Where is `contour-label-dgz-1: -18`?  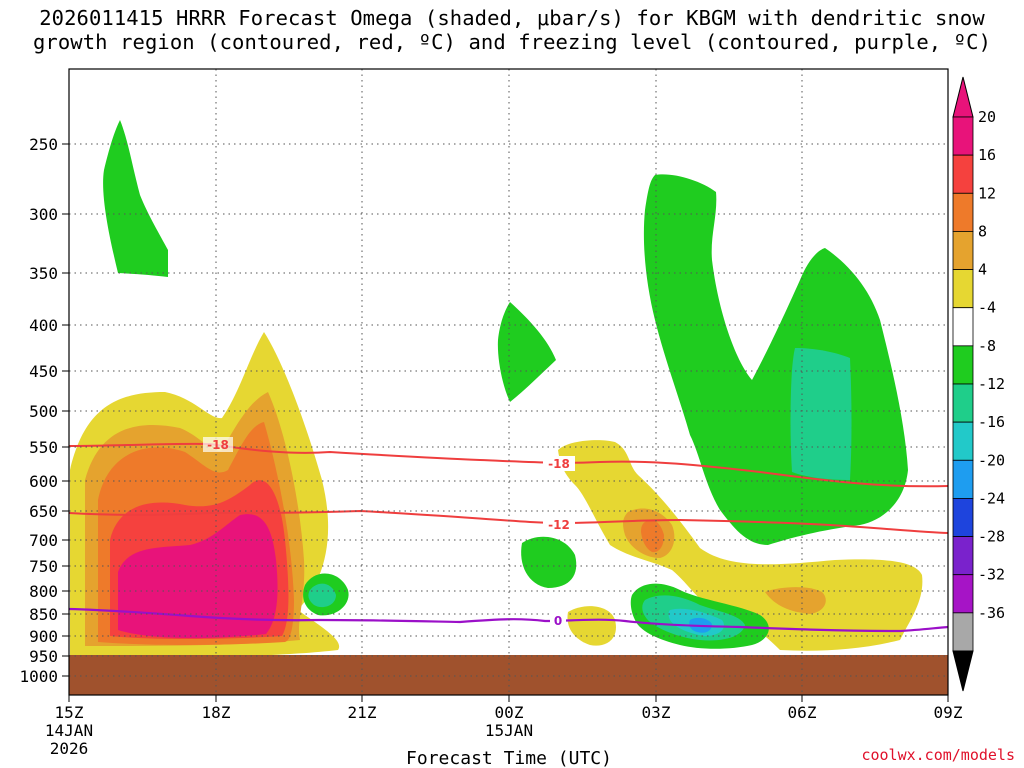 contour-label-dgz-1: -18 is located at coordinates (218, 445).